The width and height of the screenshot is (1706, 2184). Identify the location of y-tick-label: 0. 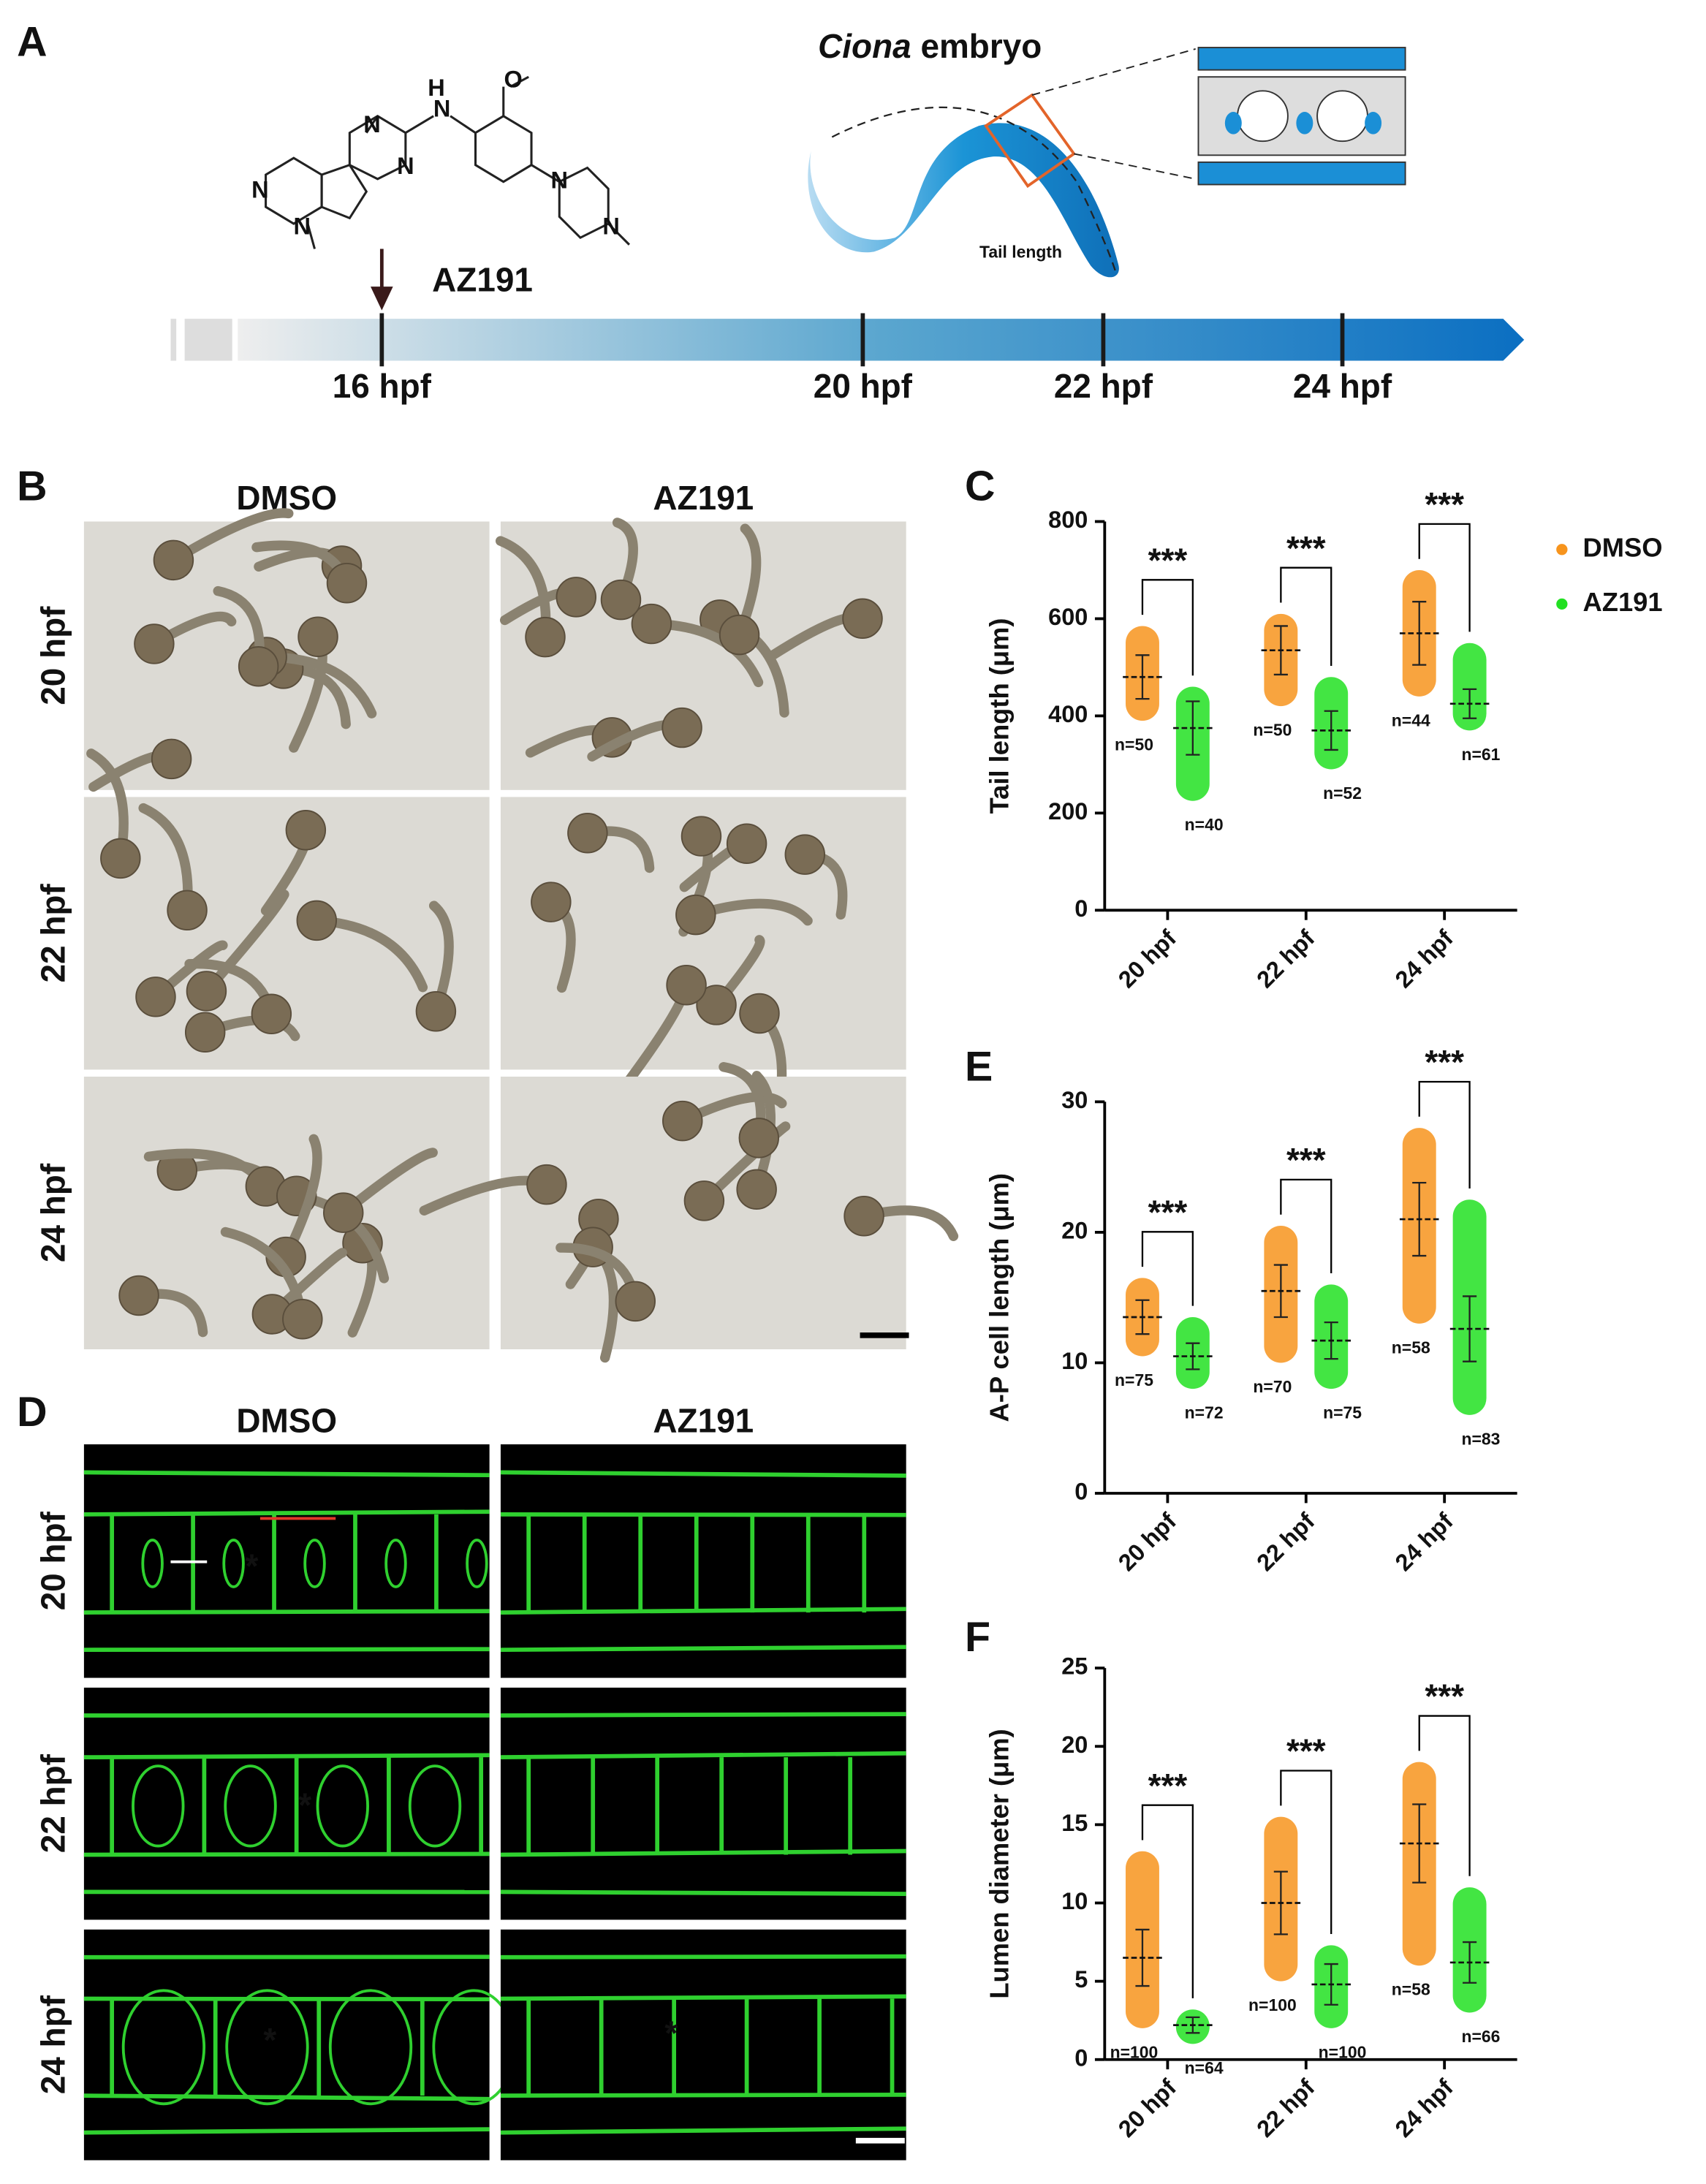
(1081, 908).